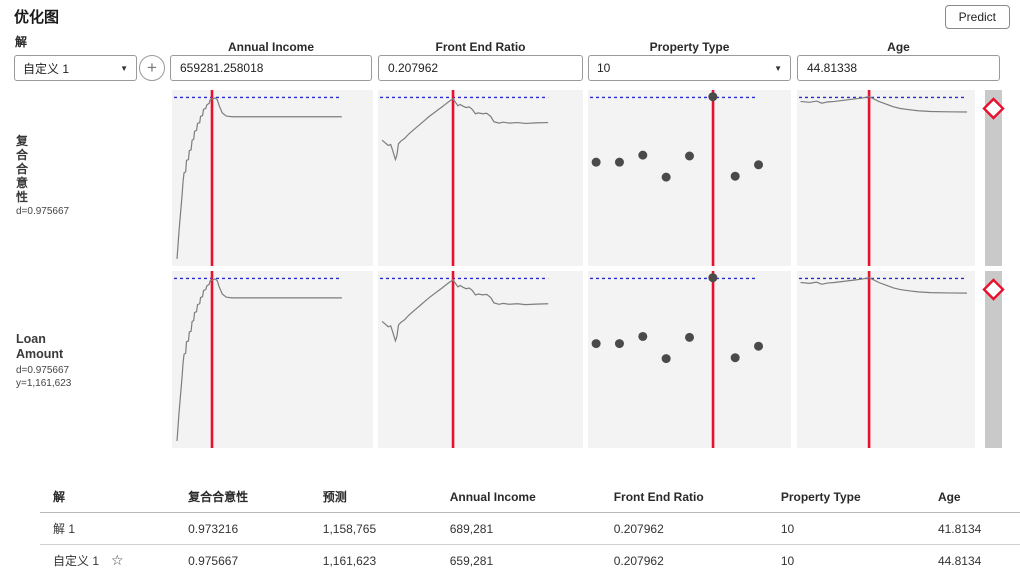 This screenshot has height=574, width=1020. Describe the element at coordinates (46, 68) in the screenshot. I see `solution-dropdown-value: 自定义 1` at that location.